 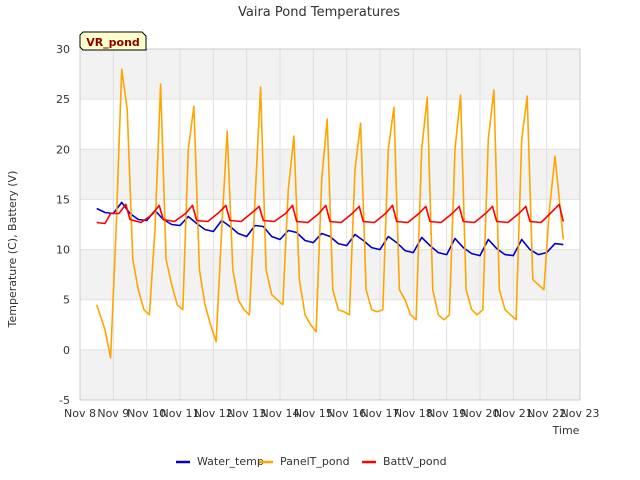 I want to click on x-tick-label: Nov 22, so click(x=546, y=413).